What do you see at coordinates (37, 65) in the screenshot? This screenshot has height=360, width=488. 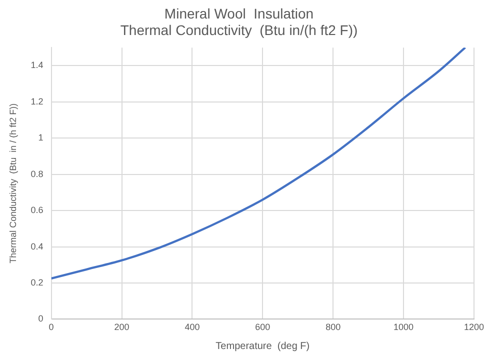 I see `y-tick-label: 1.4` at bounding box center [37, 65].